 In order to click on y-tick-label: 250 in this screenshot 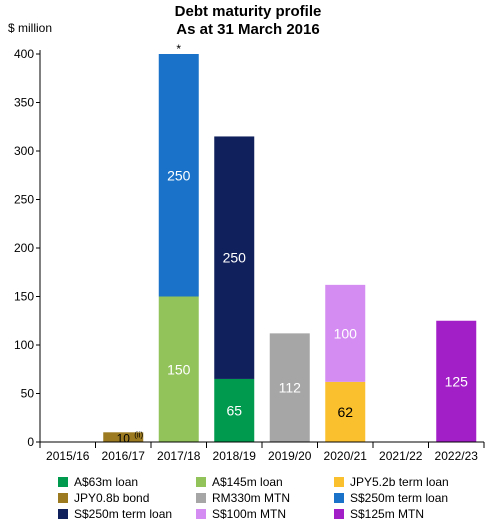, I will do `click(24, 200)`.